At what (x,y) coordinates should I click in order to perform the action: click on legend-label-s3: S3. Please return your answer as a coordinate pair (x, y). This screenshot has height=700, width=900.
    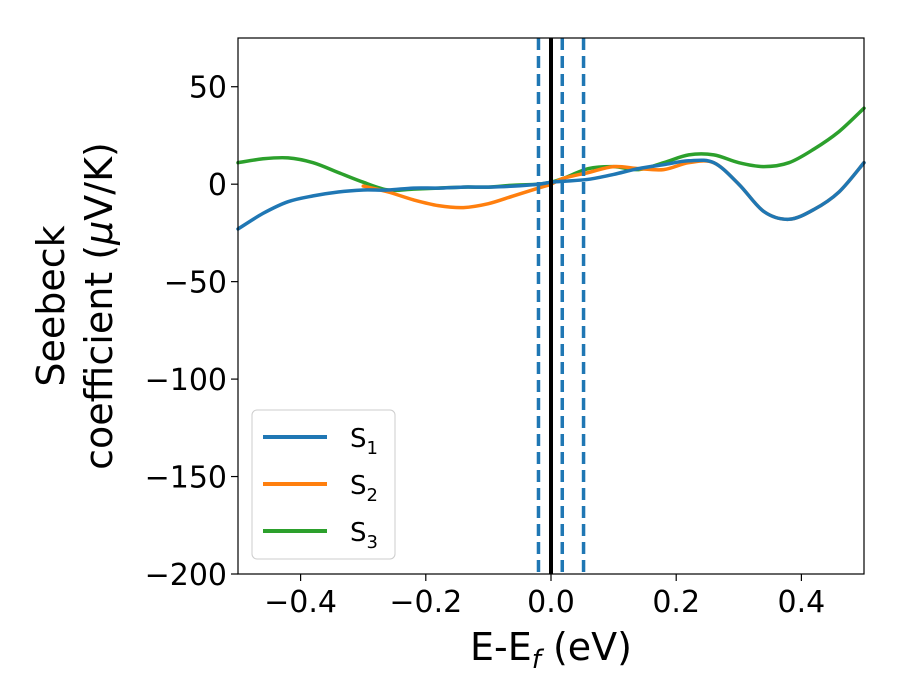
    Looking at the image, I should click on (364, 535).